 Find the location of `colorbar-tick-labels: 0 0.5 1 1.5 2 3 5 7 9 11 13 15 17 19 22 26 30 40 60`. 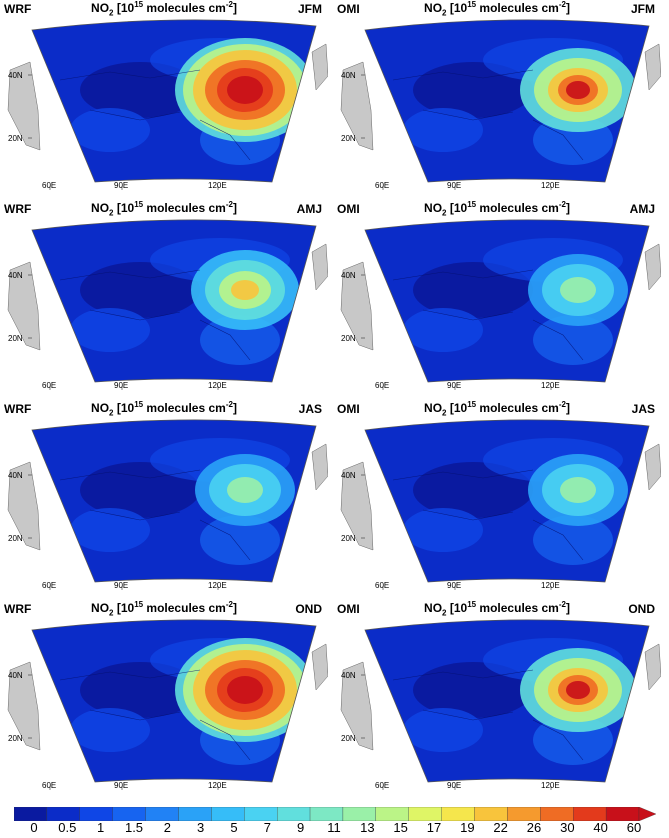

colorbar-tick-labels: 0 0.5 1 1.5 2 3 5 7 9 11 13 15 17 19 22 26 30 40 60 is located at coordinates (334, 829).